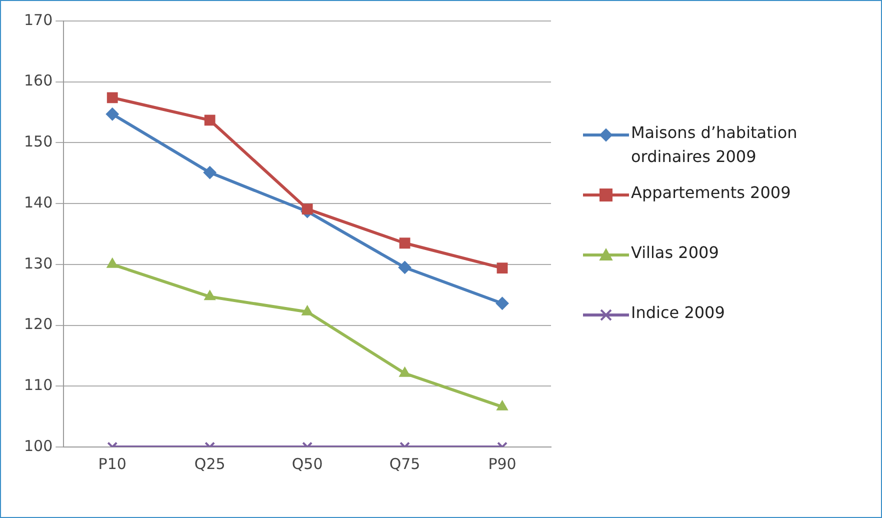  Describe the element at coordinates (38, 263) in the screenshot. I see `y-tick-label: 130` at that location.